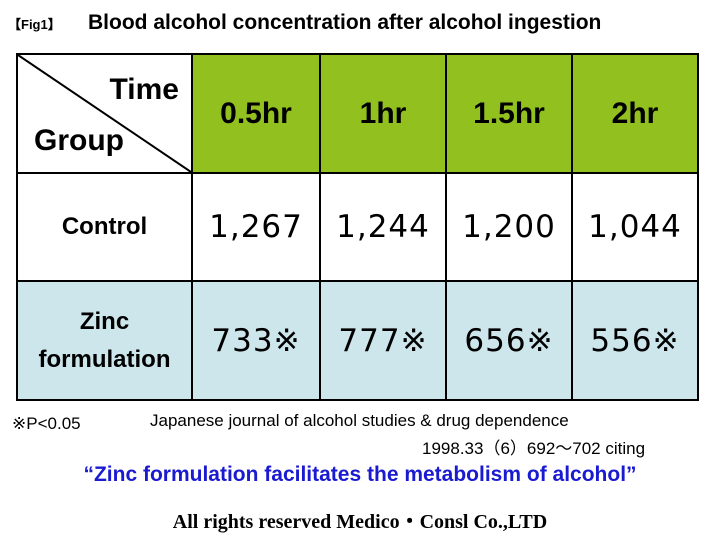 The width and height of the screenshot is (720, 540). Describe the element at coordinates (383, 340) in the screenshot. I see `table-cell: 777※` at that location.